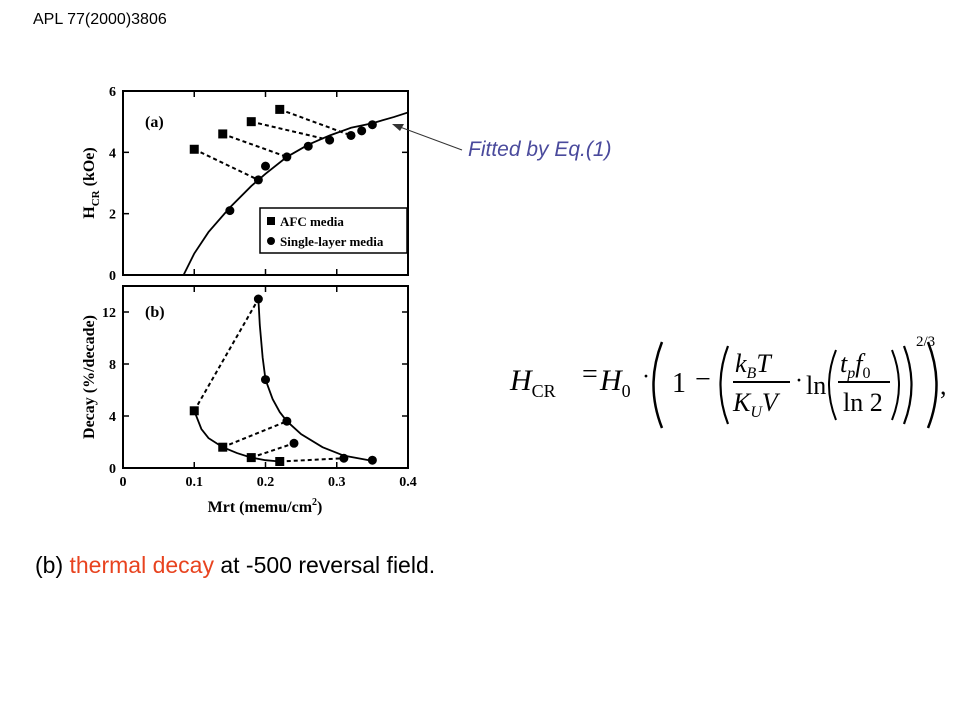  I want to click on y-tick-label: 12, so click(109, 313).